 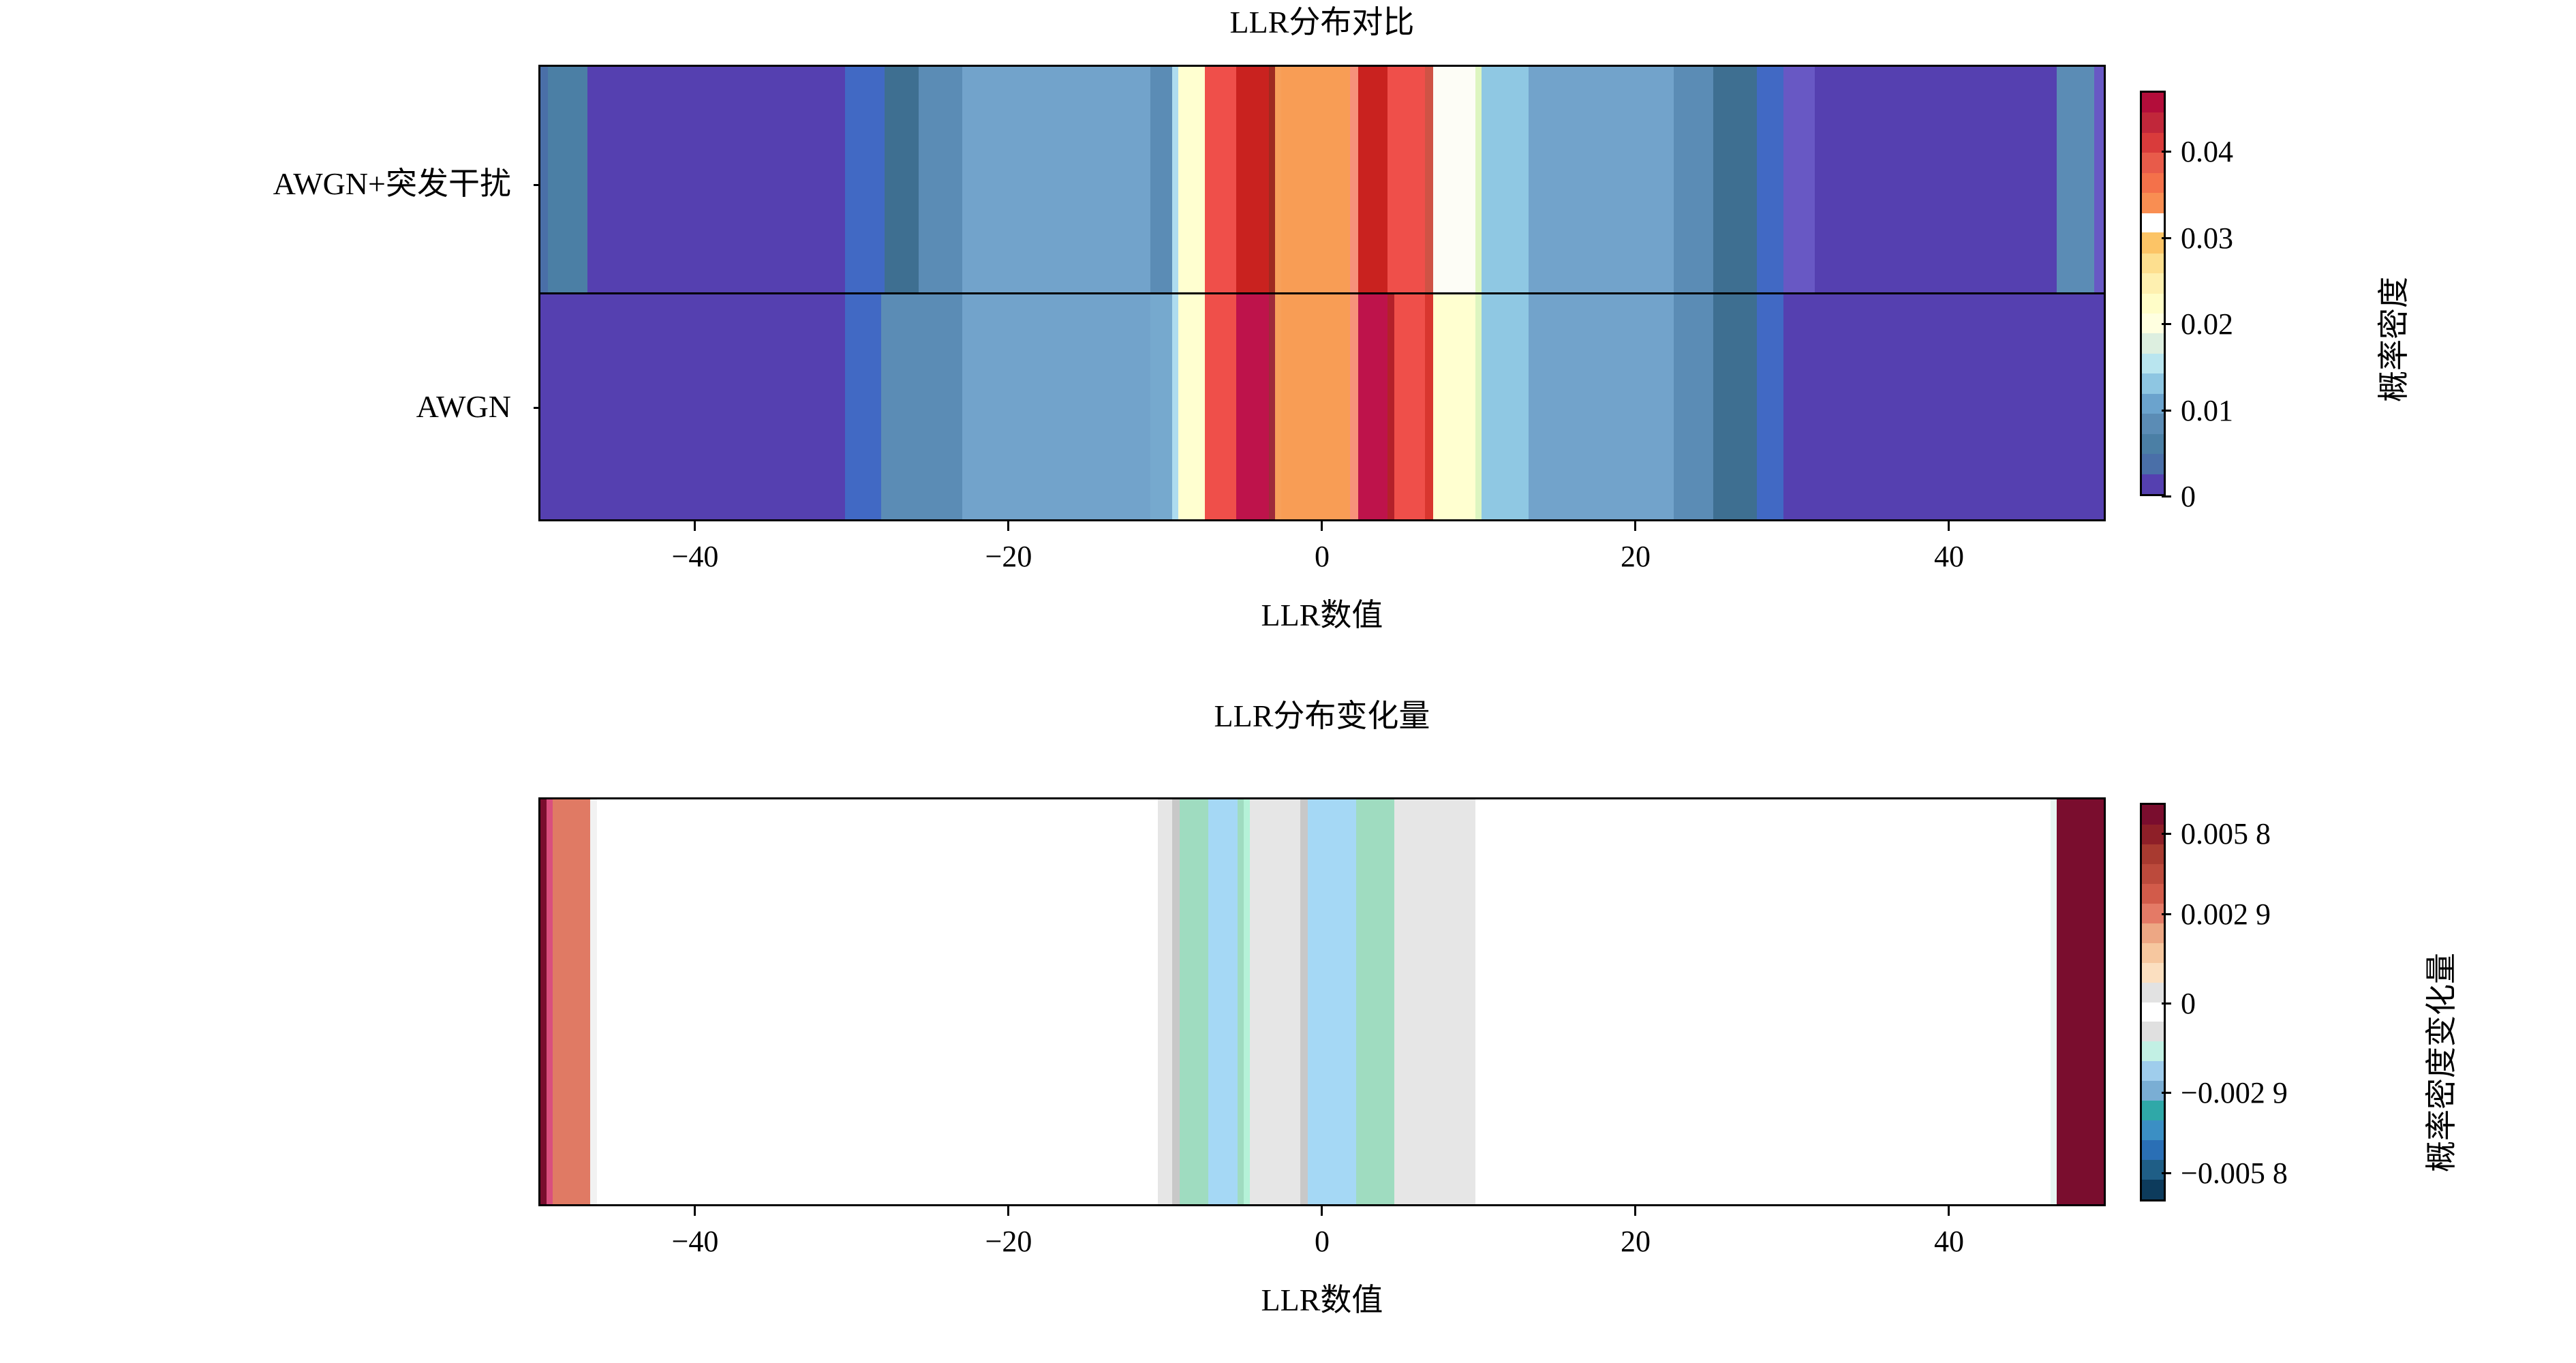 I want to click on panel-1-title: LLR分布对比, so click(x=1322, y=22).